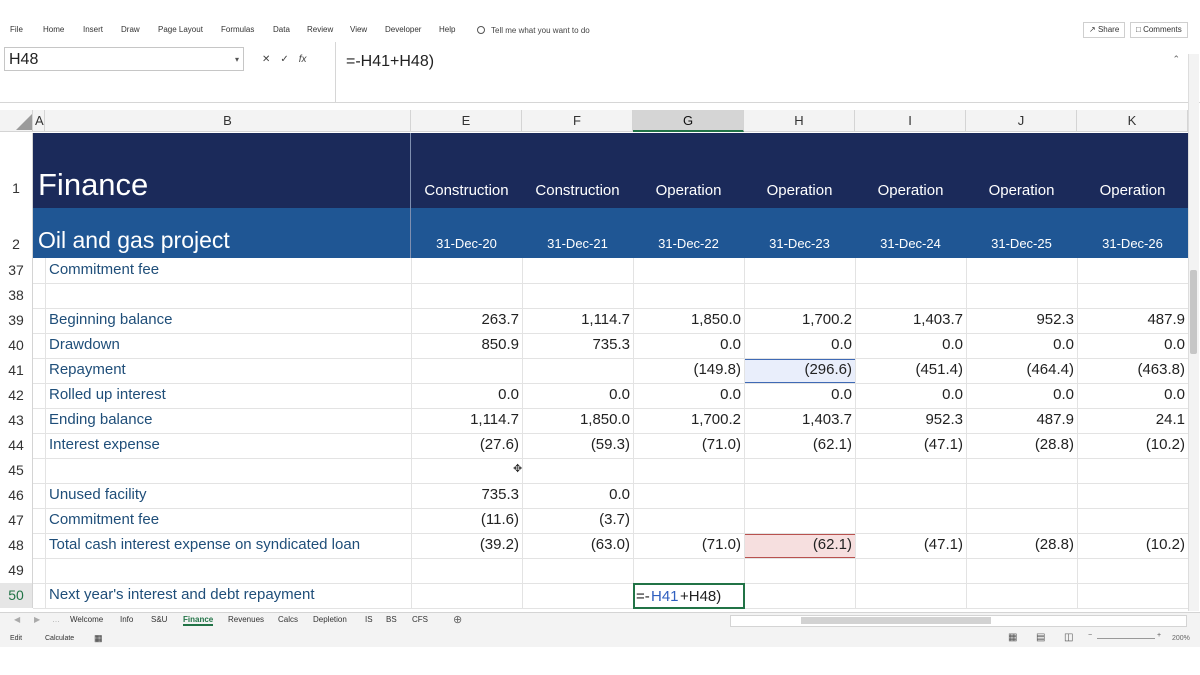 This screenshot has height=675, width=1200. Describe the element at coordinates (238, 29) in the screenshot. I see `tab-formulas: Formulas` at that location.